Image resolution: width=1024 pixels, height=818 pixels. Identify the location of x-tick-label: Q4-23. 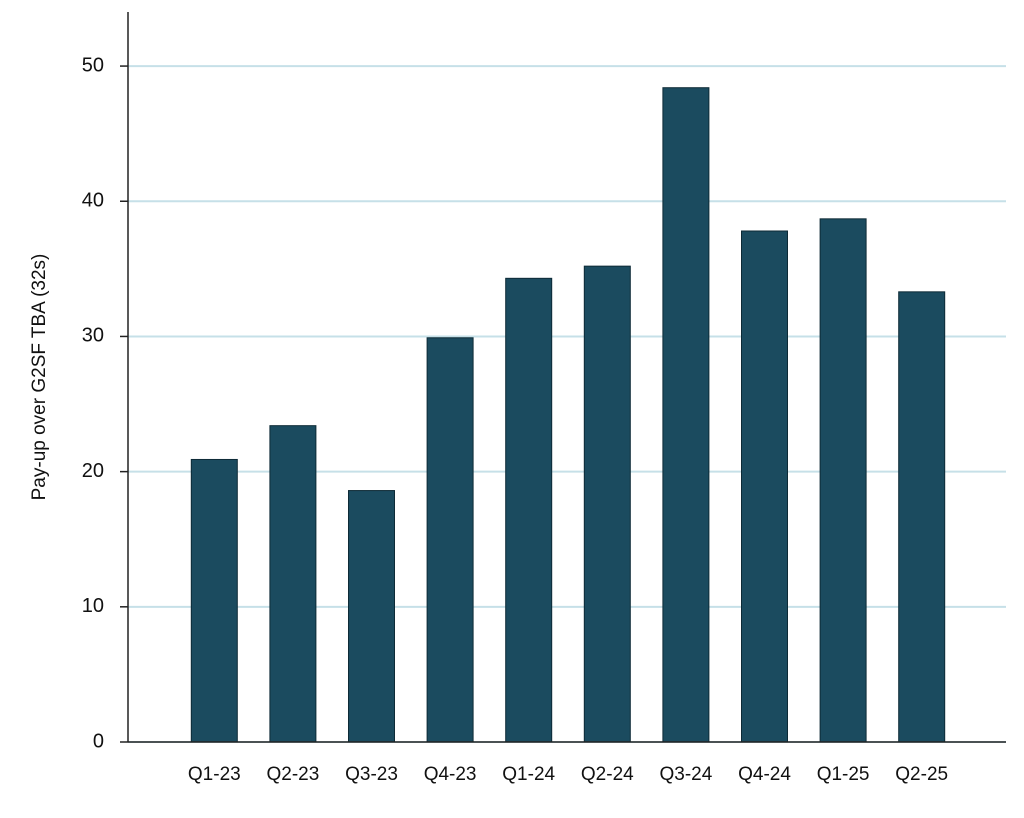
(450, 774).